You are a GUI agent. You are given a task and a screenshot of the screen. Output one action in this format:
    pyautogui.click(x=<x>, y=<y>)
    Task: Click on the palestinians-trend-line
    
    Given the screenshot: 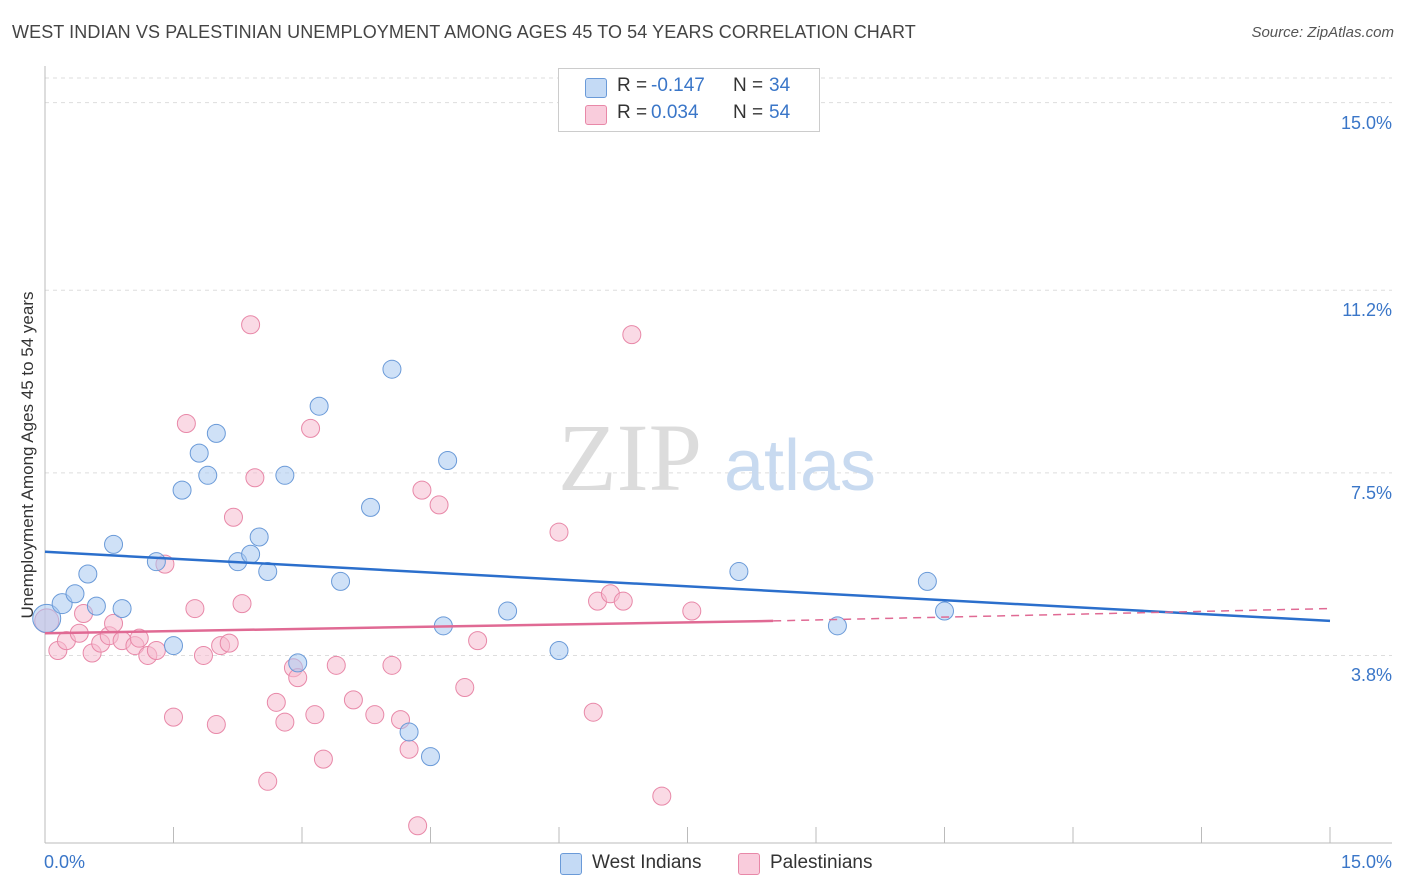 What is the action you would take?
    pyautogui.click(x=409, y=627)
    